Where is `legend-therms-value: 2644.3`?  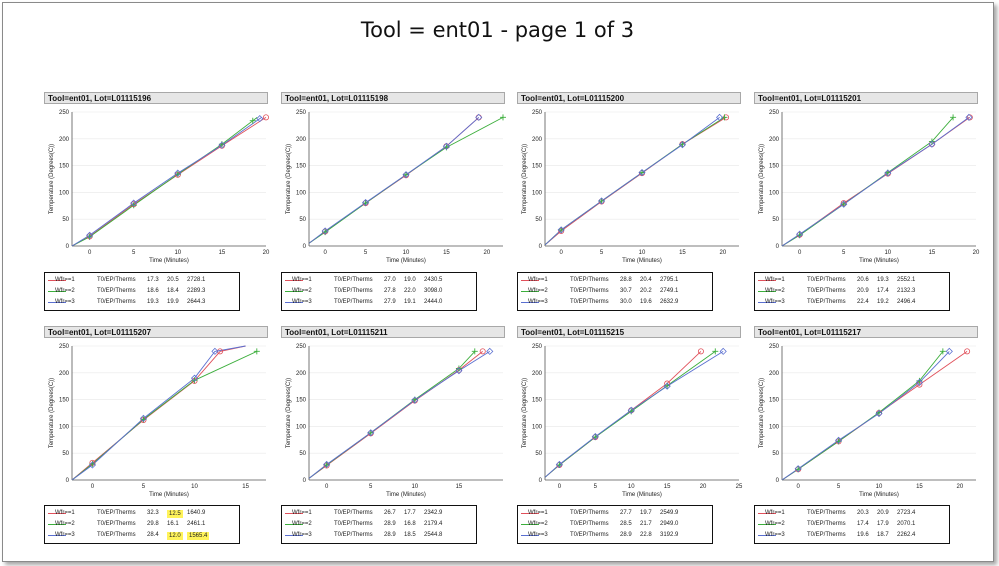 legend-therms-value: 2644.3 is located at coordinates (196, 302).